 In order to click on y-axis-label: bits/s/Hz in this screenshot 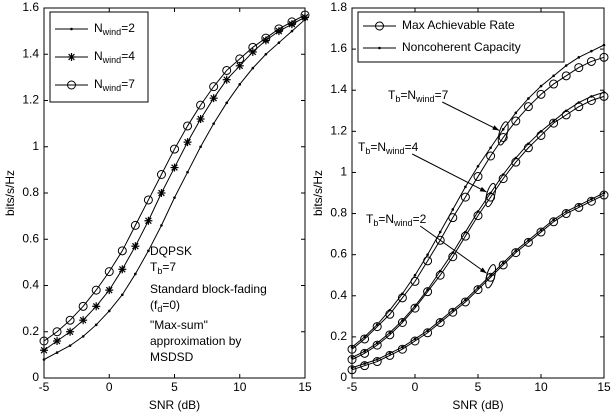, I will do `click(318, 193)`.